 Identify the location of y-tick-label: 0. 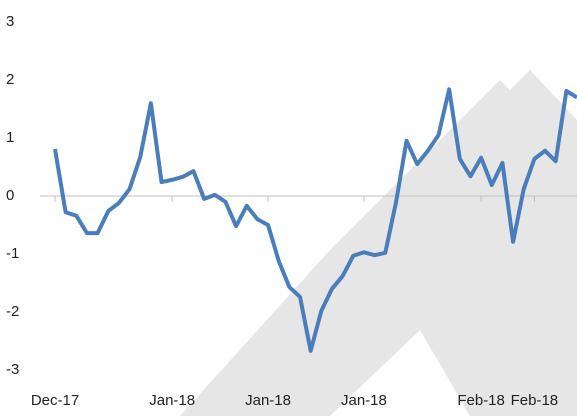
(10, 195).